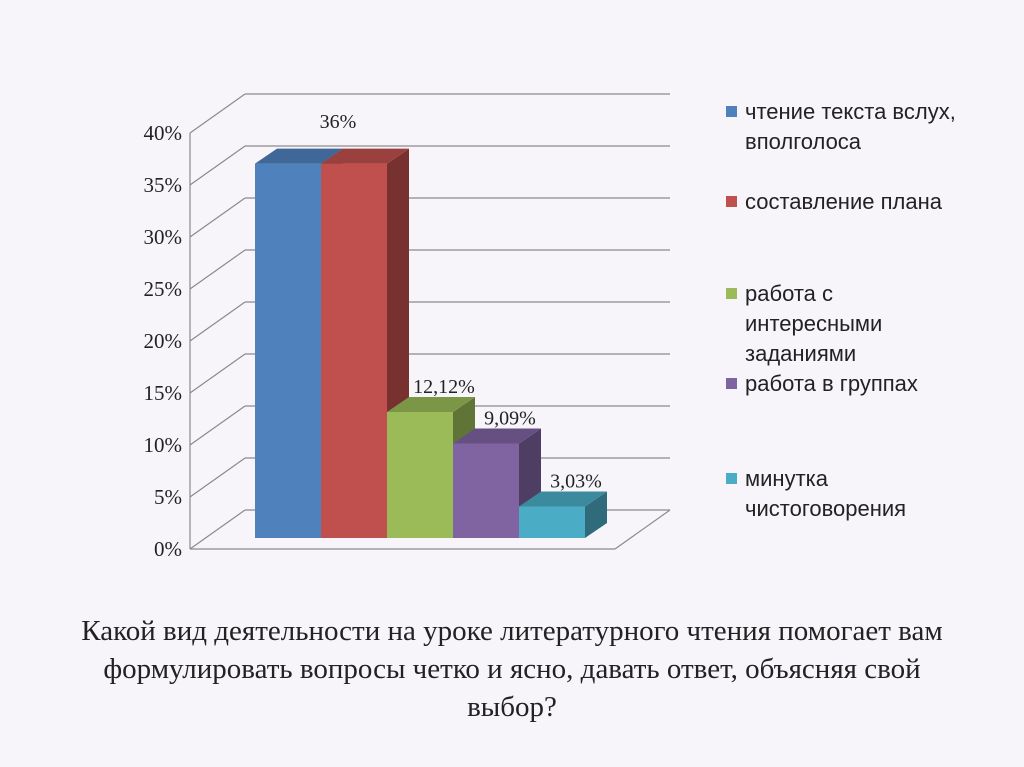 Image resolution: width=1024 pixels, height=767 pixels. Describe the element at coordinates (814, 323) in the screenshot. I see `legend-label: работа с интересными заданиями` at that location.